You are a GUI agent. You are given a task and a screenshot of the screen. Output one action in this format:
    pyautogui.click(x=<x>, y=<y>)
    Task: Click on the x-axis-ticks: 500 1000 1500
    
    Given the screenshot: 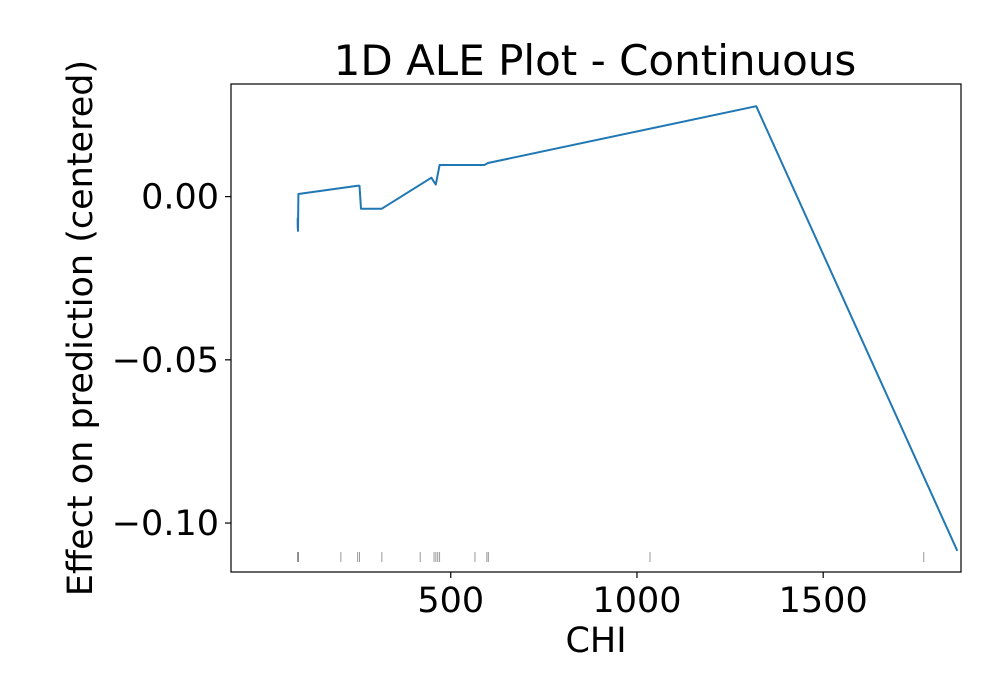 What is the action you would take?
    pyautogui.click(x=642, y=596)
    